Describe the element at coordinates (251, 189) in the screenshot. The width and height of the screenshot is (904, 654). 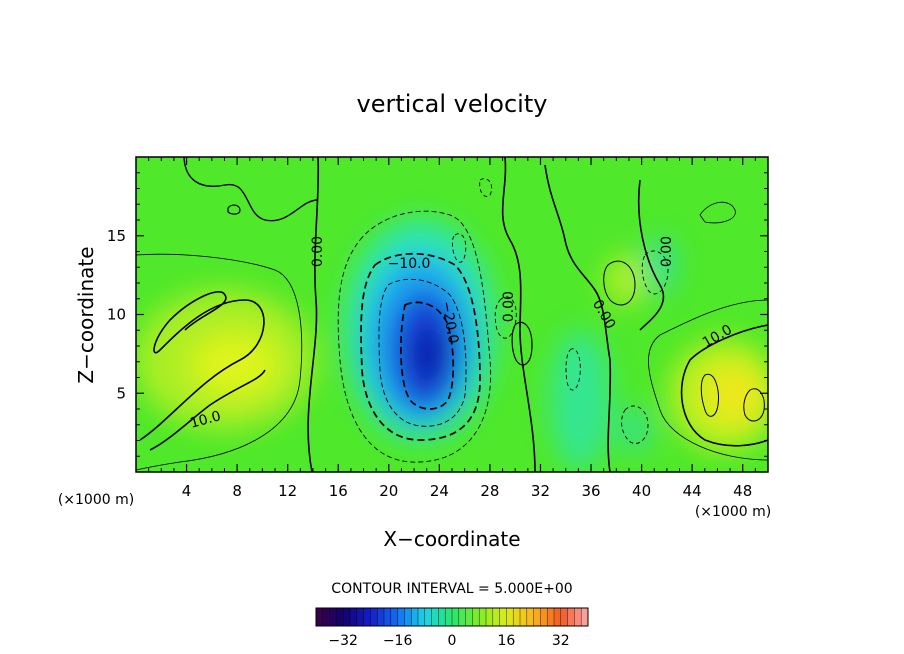
I see `contour-zero-top-left` at that location.